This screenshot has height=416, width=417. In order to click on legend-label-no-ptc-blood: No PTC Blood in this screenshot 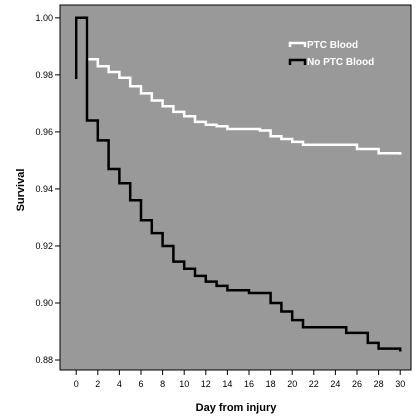, I will do `click(340, 62)`.